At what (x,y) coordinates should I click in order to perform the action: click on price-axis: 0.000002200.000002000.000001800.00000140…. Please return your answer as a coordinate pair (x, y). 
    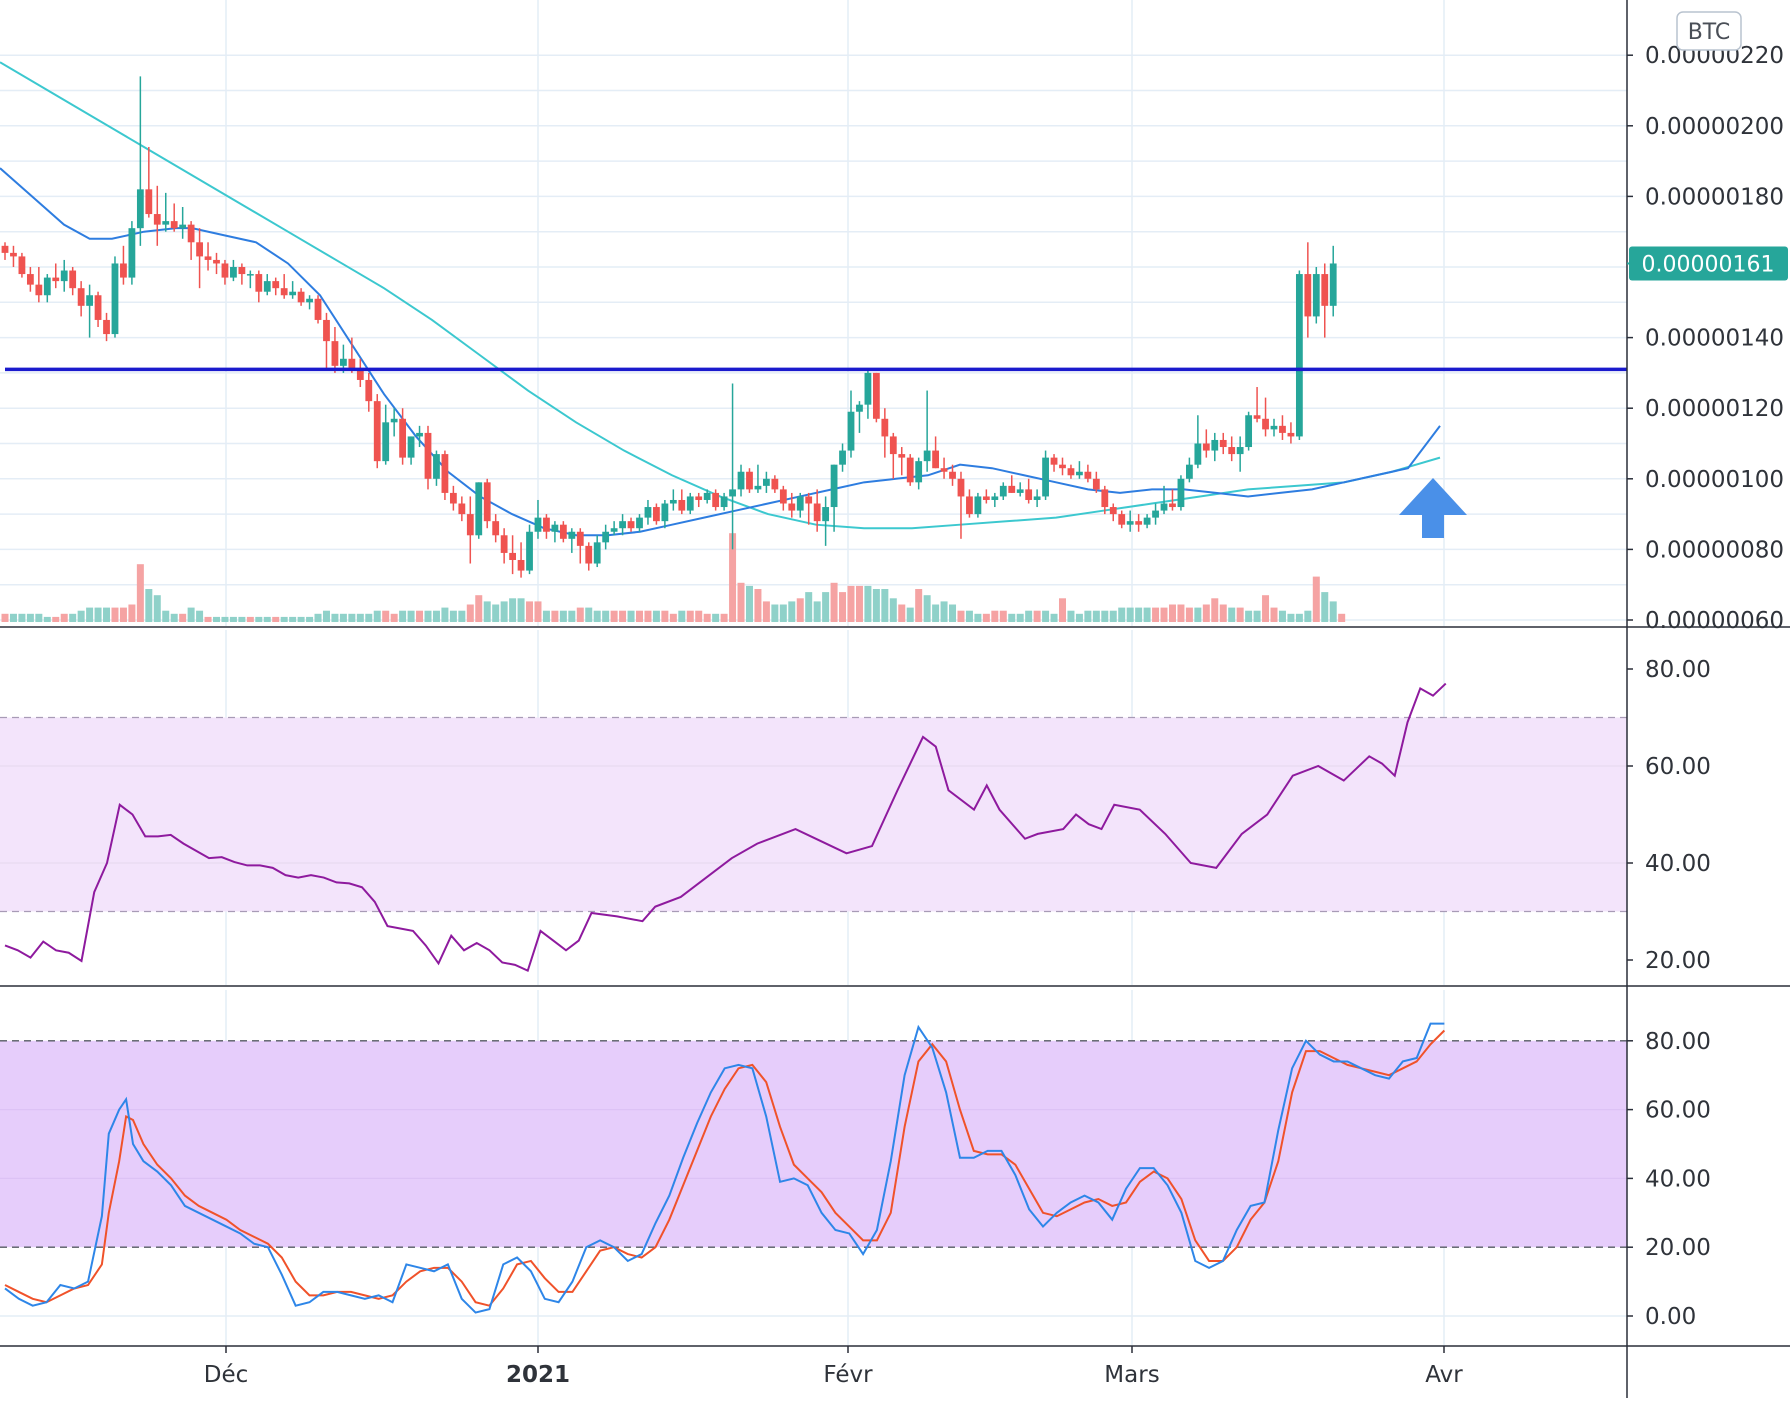
    Looking at the image, I should click on (1705, 686).